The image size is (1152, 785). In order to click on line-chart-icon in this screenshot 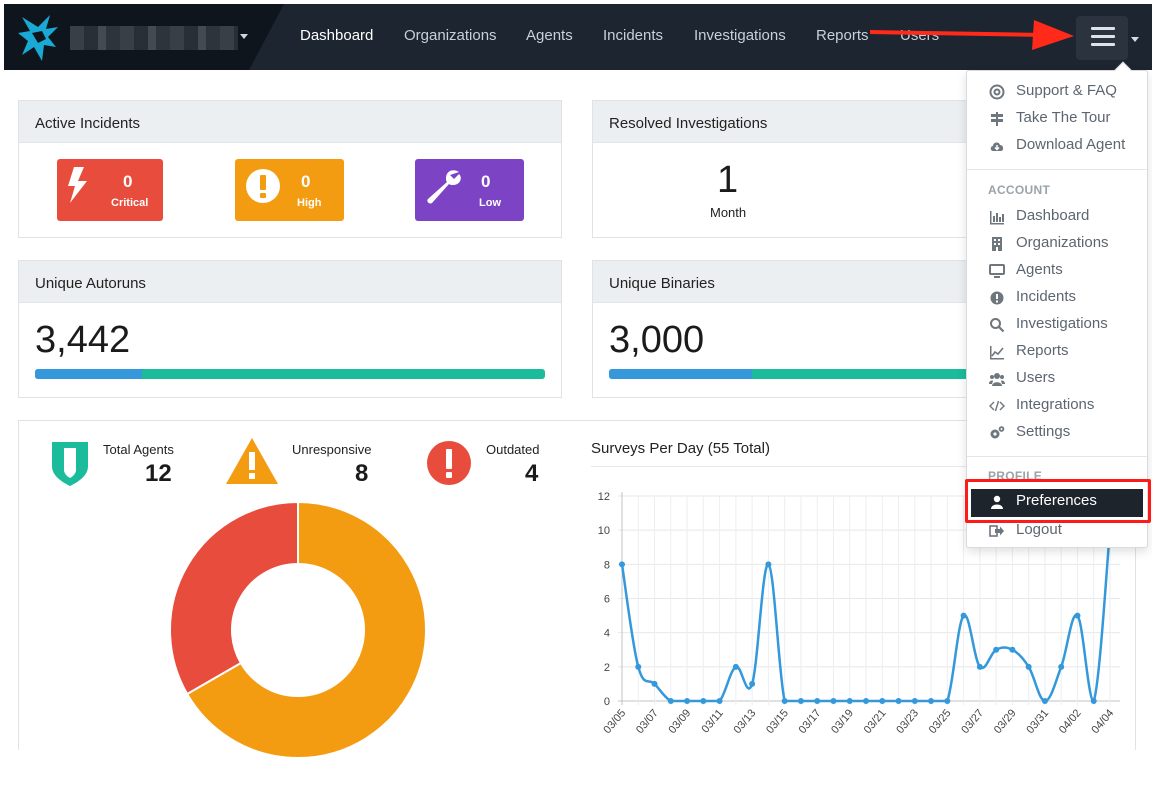, I will do `click(997, 353)`.